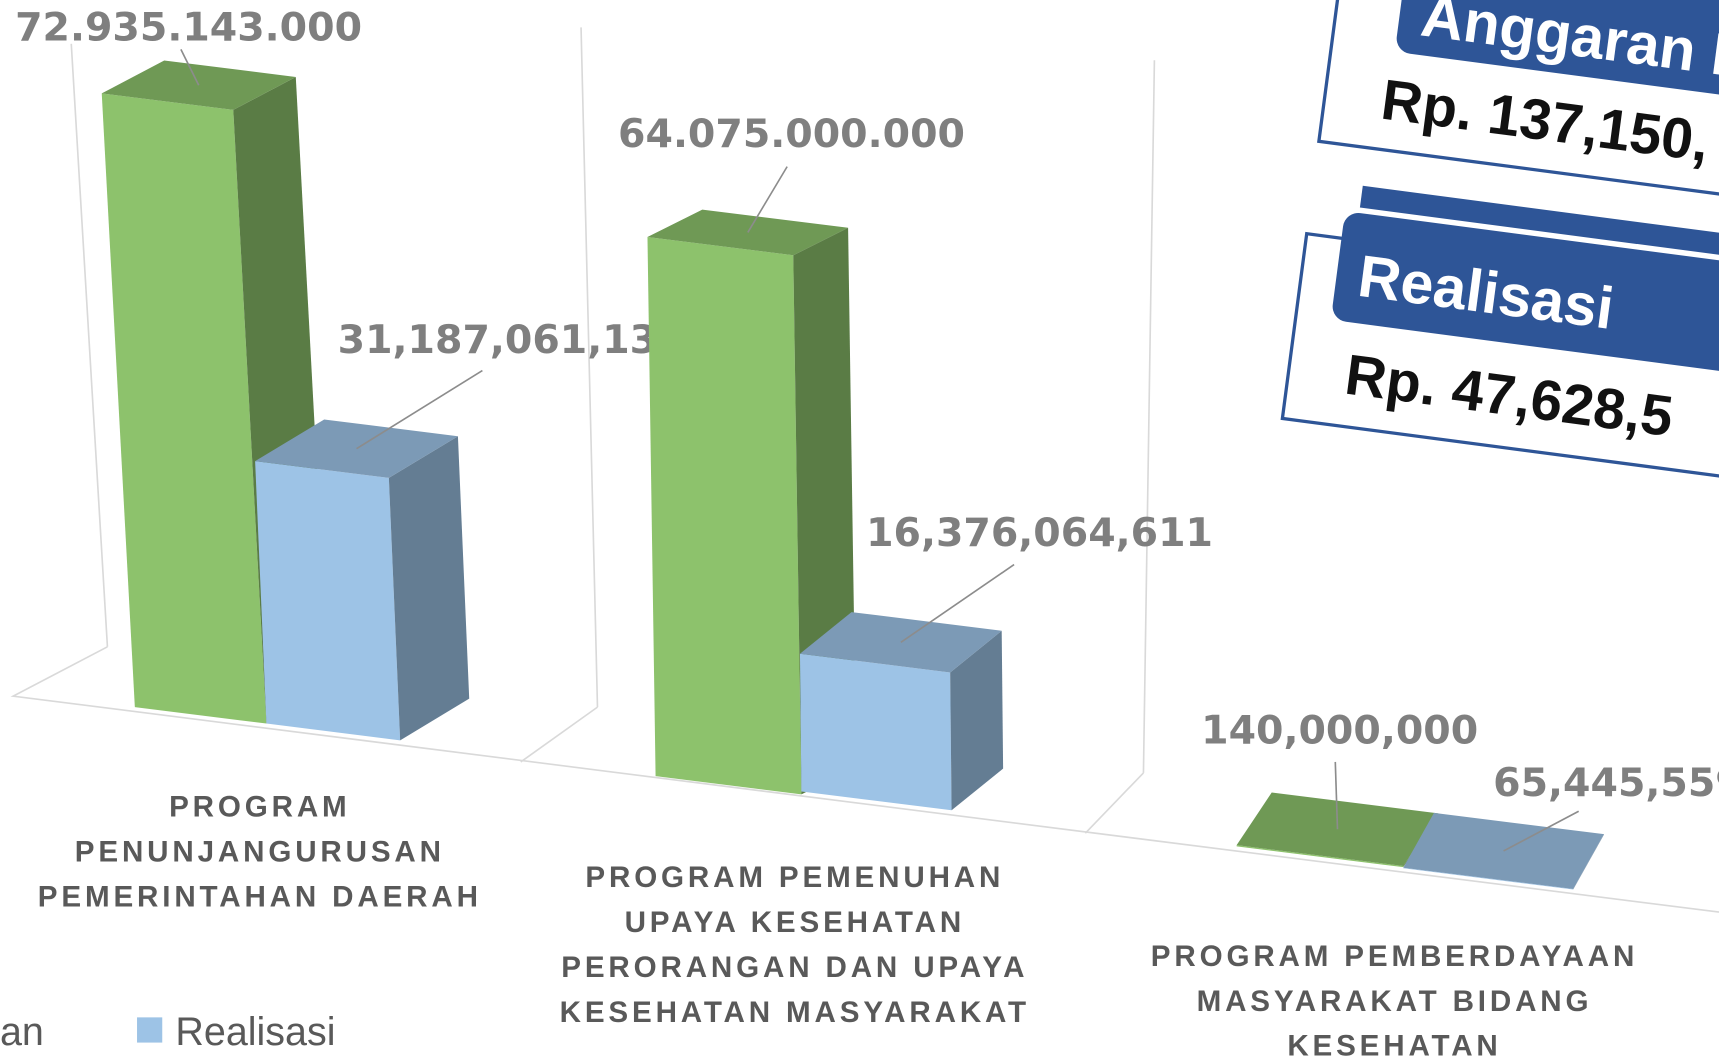 The width and height of the screenshot is (1719, 1059). What do you see at coordinates (791, 134) in the screenshot?
I see `value-label: 64.075.000.000` at bounding box center [791, 134].